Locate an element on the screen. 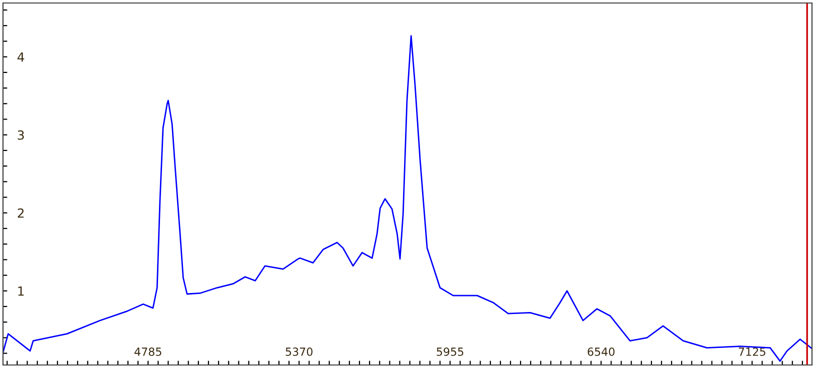  y-tick-label: 1 is located at coordinates (21, 291).